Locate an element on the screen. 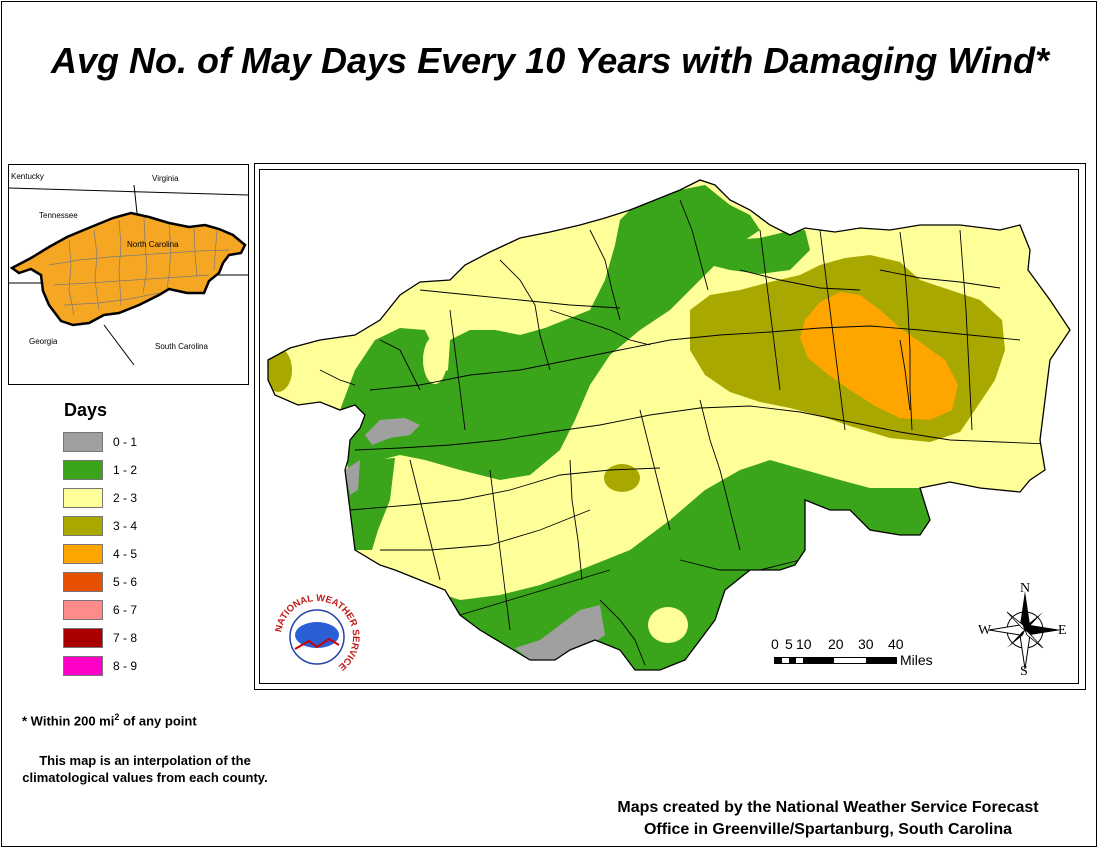 This screenshot has width=1100, height=850. inset-label-north-carolina: North Carolina is located at coordinates (153, 244).